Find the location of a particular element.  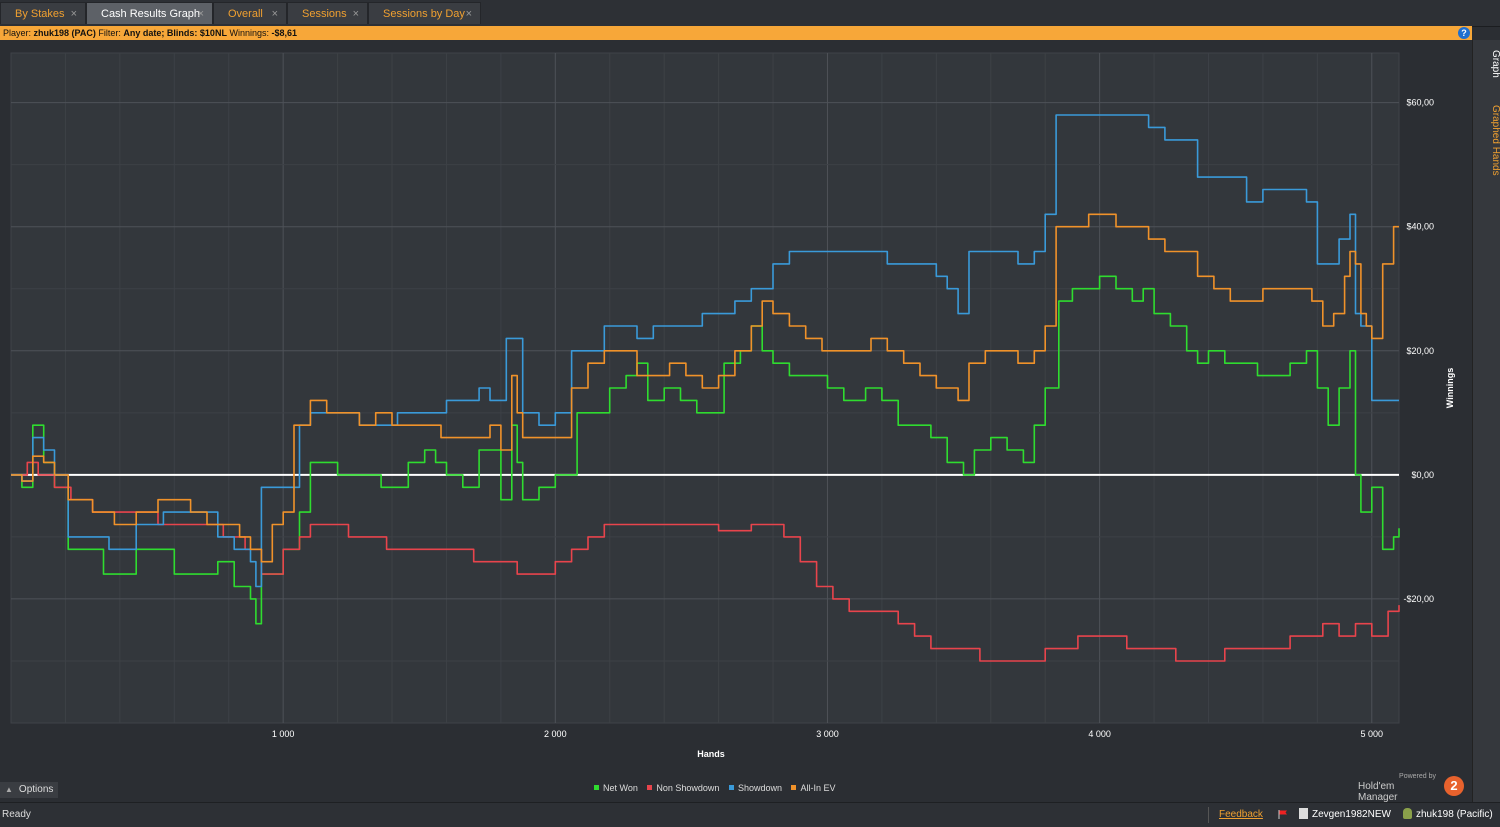

tab-cash-results-graph: Cash Results Graph × is located at coordinates (149, 13).